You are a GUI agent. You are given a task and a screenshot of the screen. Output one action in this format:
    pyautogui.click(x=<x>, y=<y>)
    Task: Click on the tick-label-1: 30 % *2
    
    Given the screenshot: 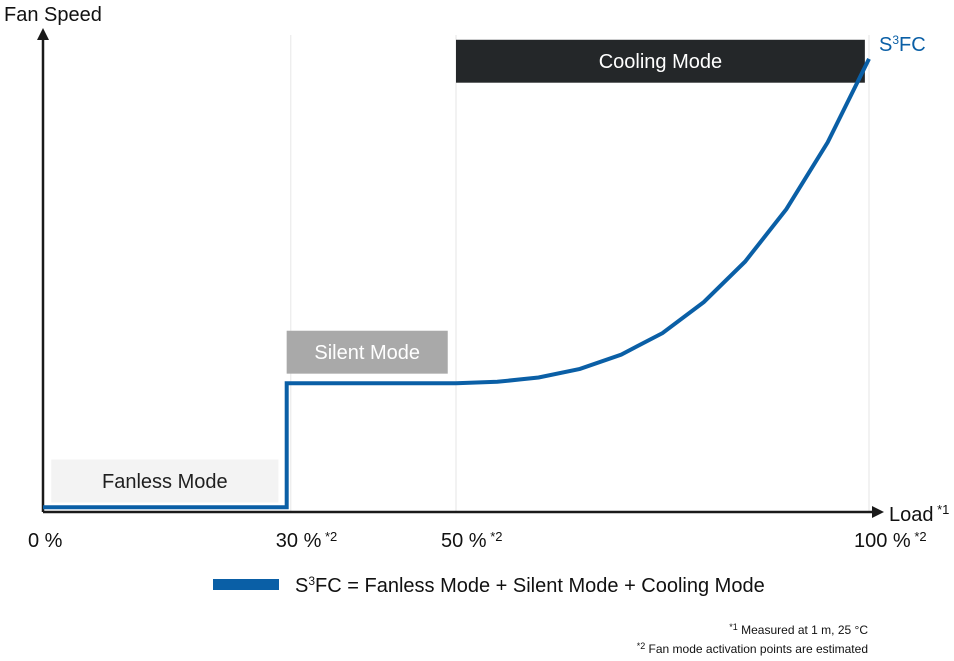 What is the action you would take?
    pyautogui.click(x=307, y=540)
    